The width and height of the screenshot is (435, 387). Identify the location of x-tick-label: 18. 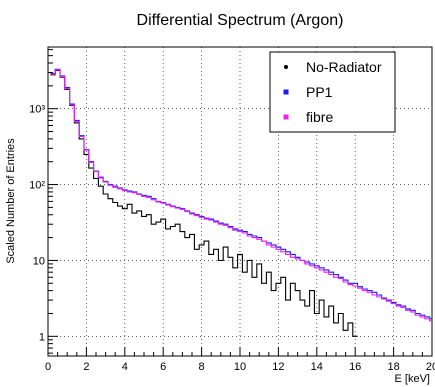
(393, 367).